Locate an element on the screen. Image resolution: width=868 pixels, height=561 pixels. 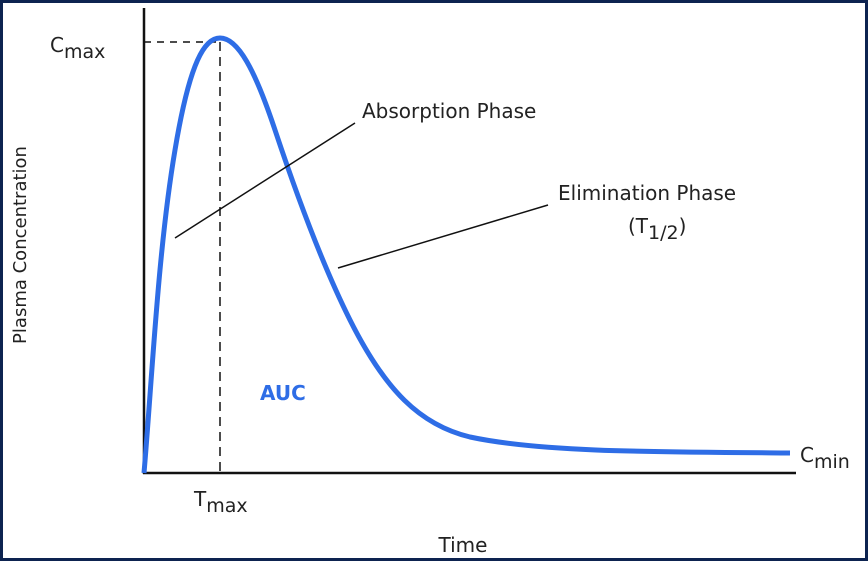
absorption-pointer is located at coordinates (265, 180).